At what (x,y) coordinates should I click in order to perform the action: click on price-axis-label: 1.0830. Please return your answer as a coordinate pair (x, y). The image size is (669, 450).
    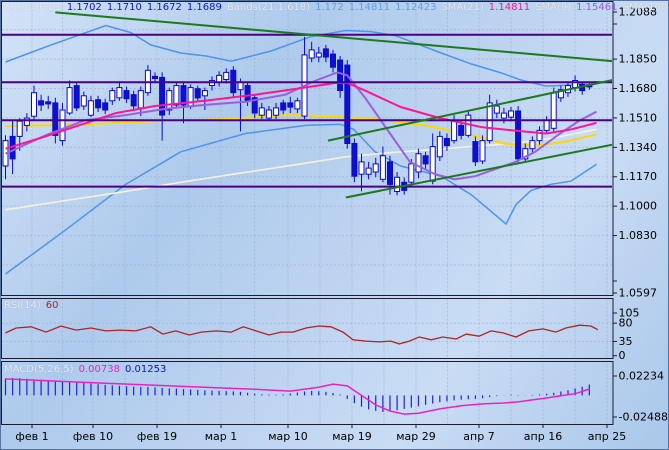
    Looking at the image, I should click on (638, 235).